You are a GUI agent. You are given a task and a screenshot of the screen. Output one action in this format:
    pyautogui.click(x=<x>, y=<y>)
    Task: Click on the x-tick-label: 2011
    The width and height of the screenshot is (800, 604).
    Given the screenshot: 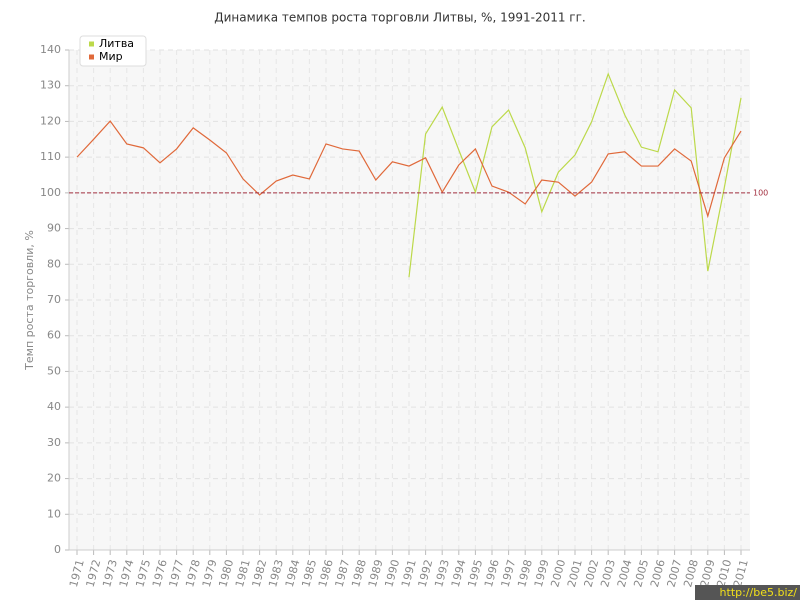 What is the action you would take?
    pyautogui.click(x=741, y=573)
    